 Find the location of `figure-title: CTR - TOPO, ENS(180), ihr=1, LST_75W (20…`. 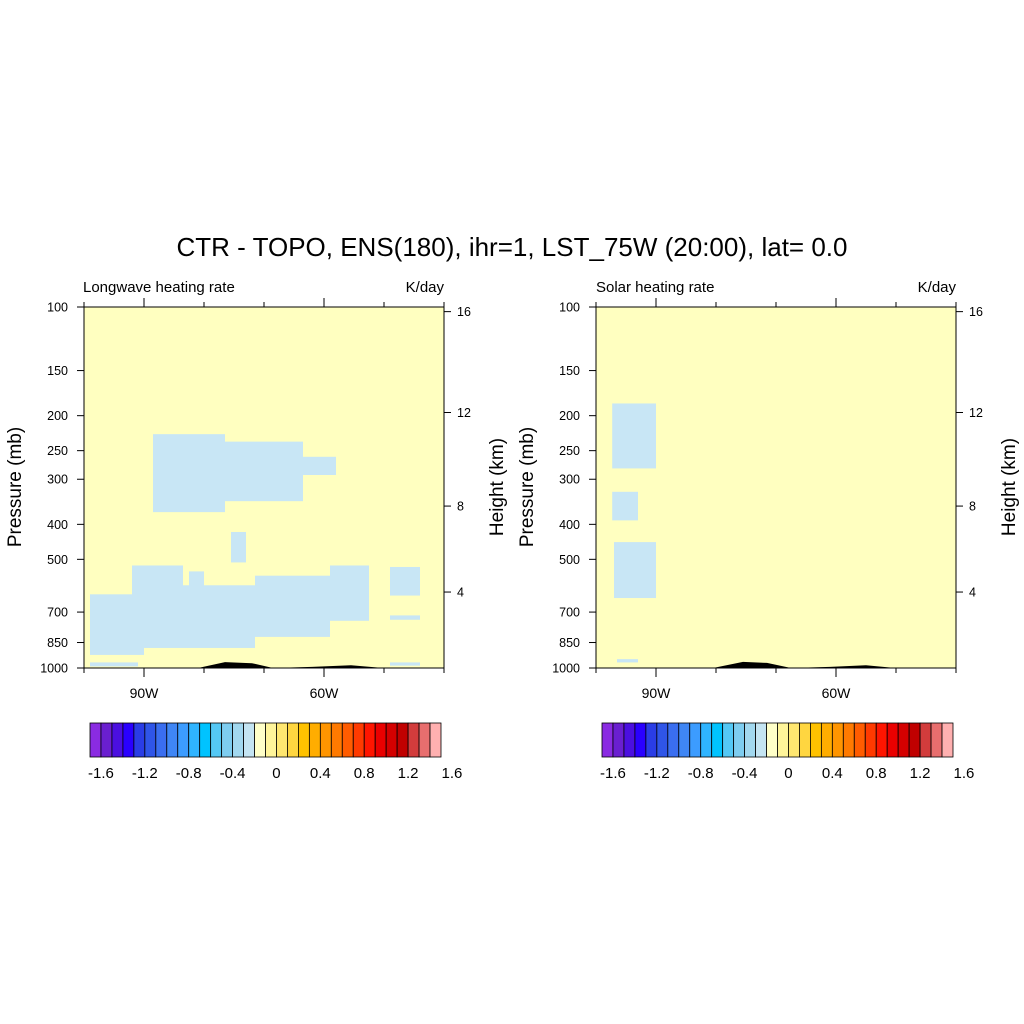

figure-title: CTR - TOPO, ENS(180), ihr=1, LST_75W (20… is located at coordinates (512, 247).